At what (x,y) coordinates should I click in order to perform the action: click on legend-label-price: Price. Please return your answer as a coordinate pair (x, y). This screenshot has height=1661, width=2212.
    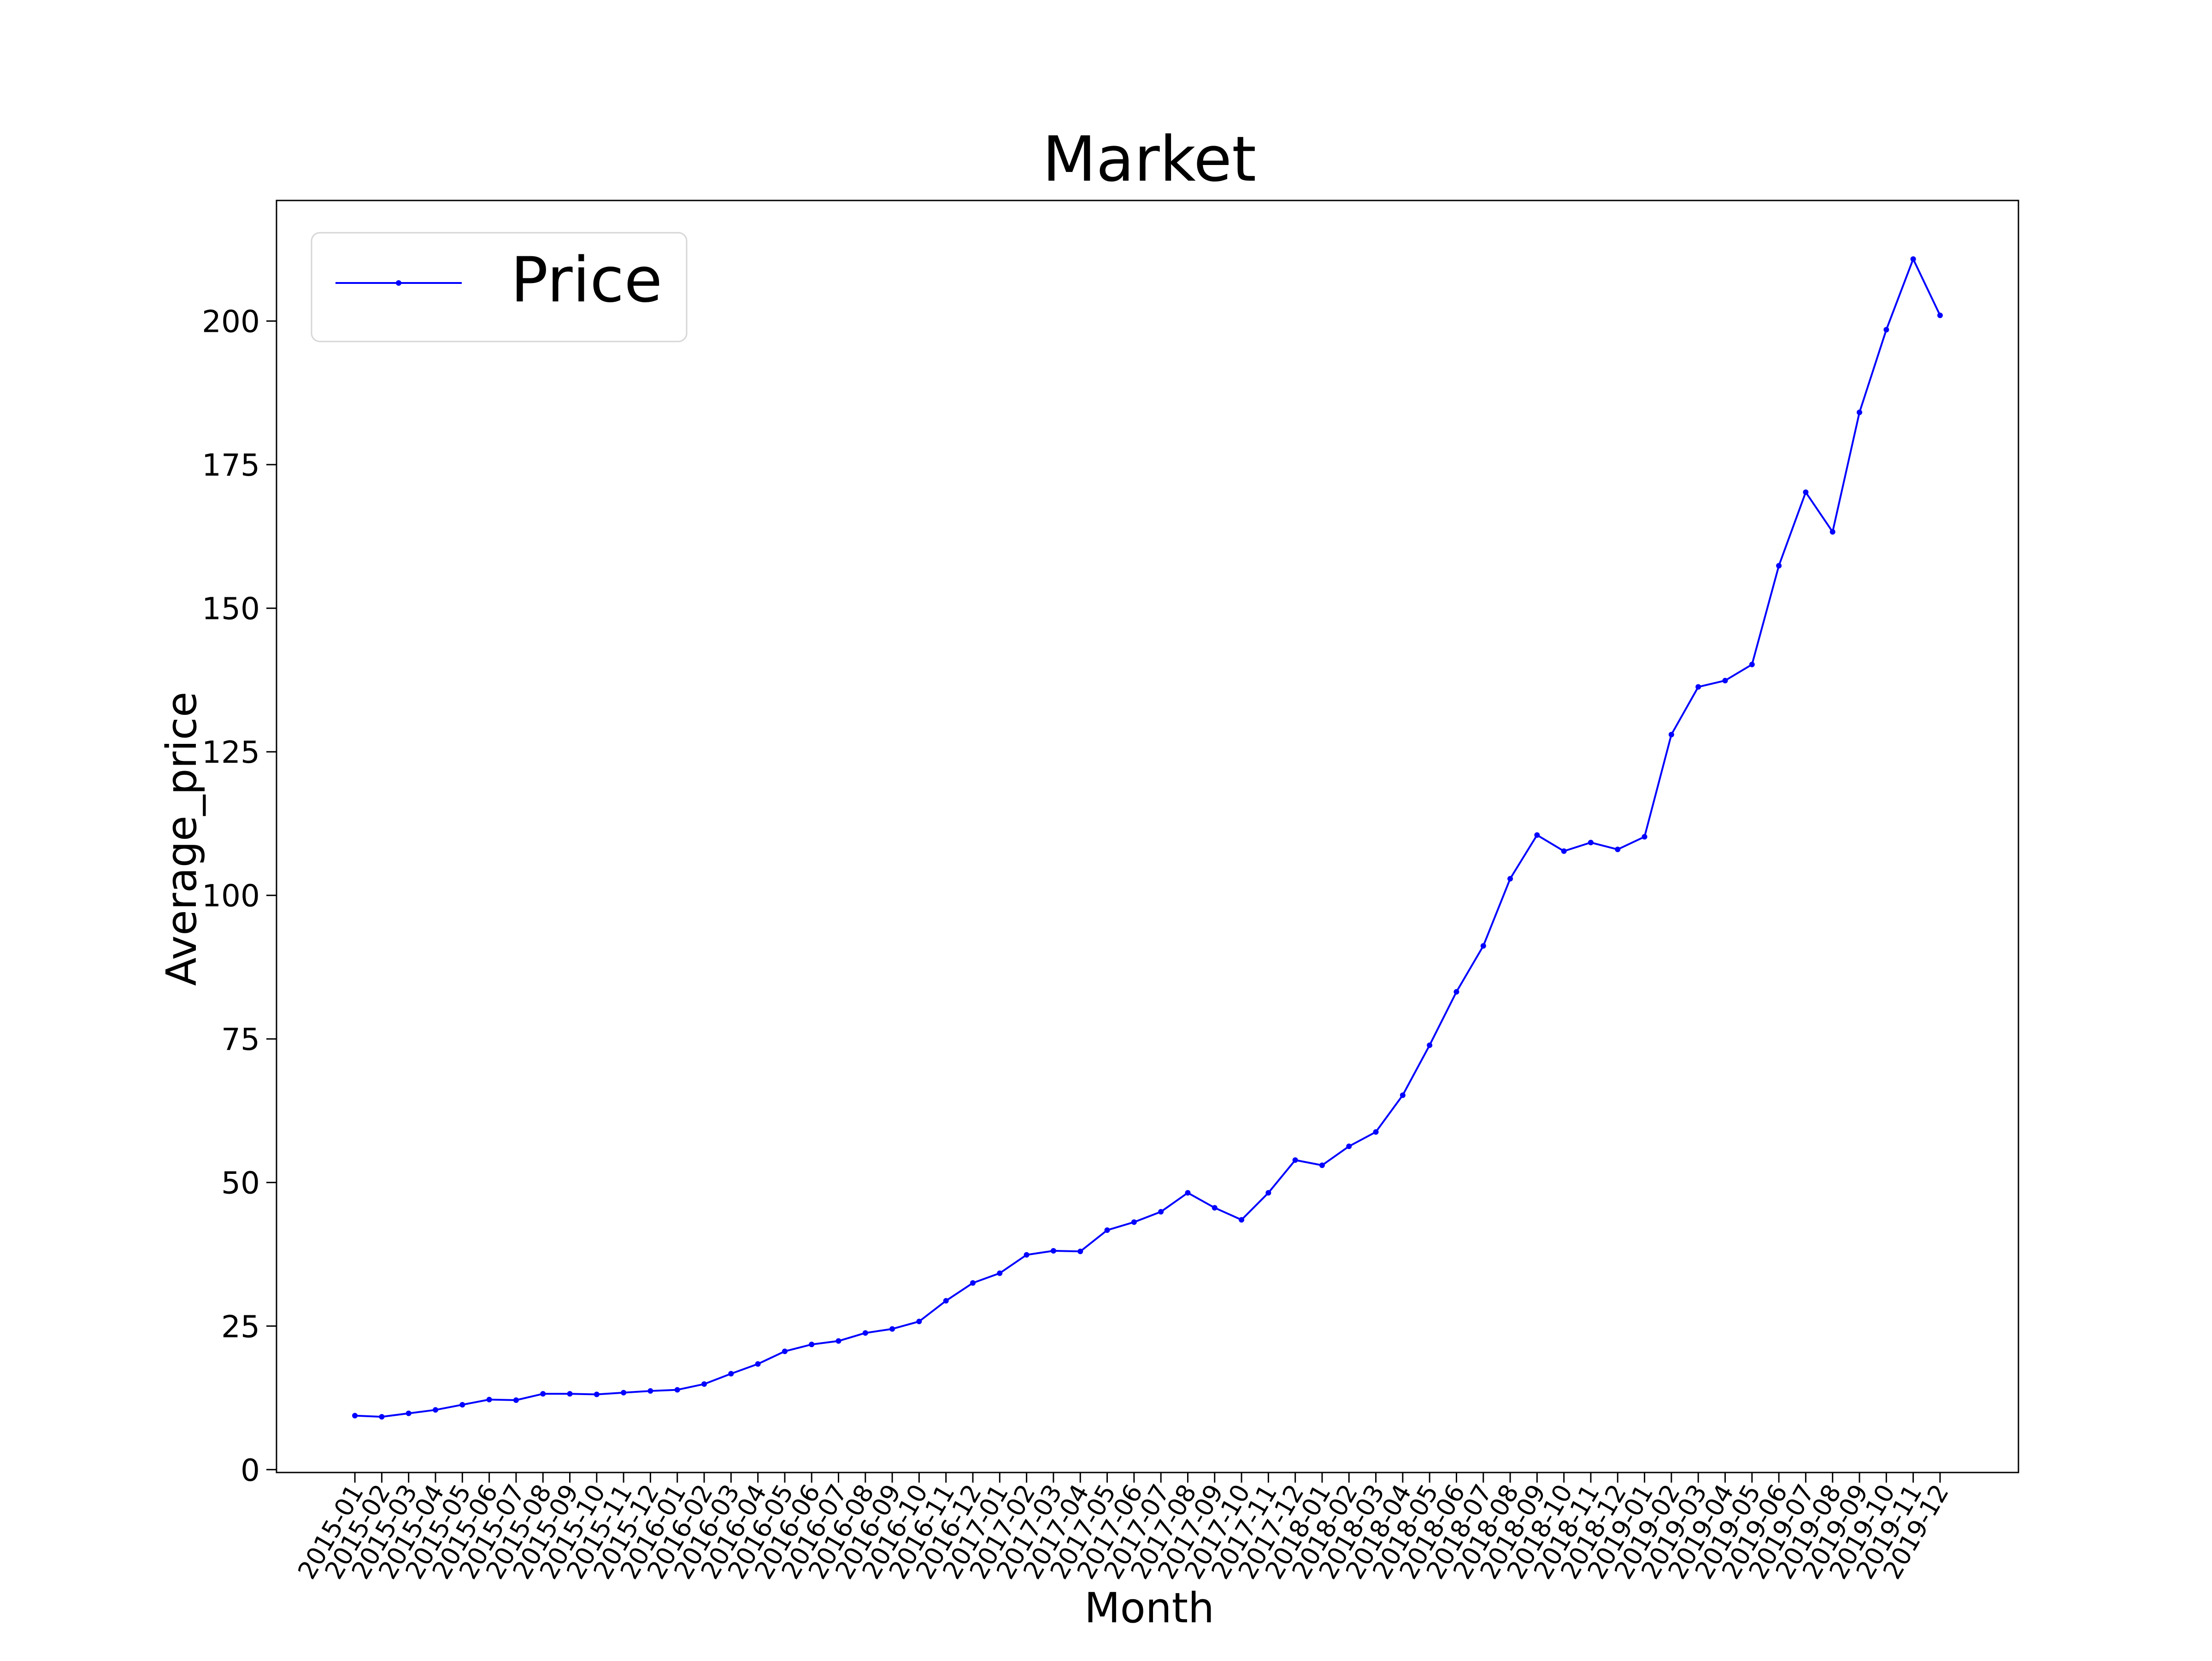
    Looking at the image, I should click on (586, 280).